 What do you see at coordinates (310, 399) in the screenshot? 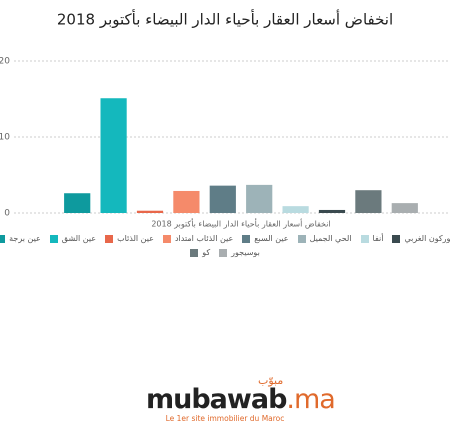
I see `logo-tld: .ma` at bounding box center [310, 399].